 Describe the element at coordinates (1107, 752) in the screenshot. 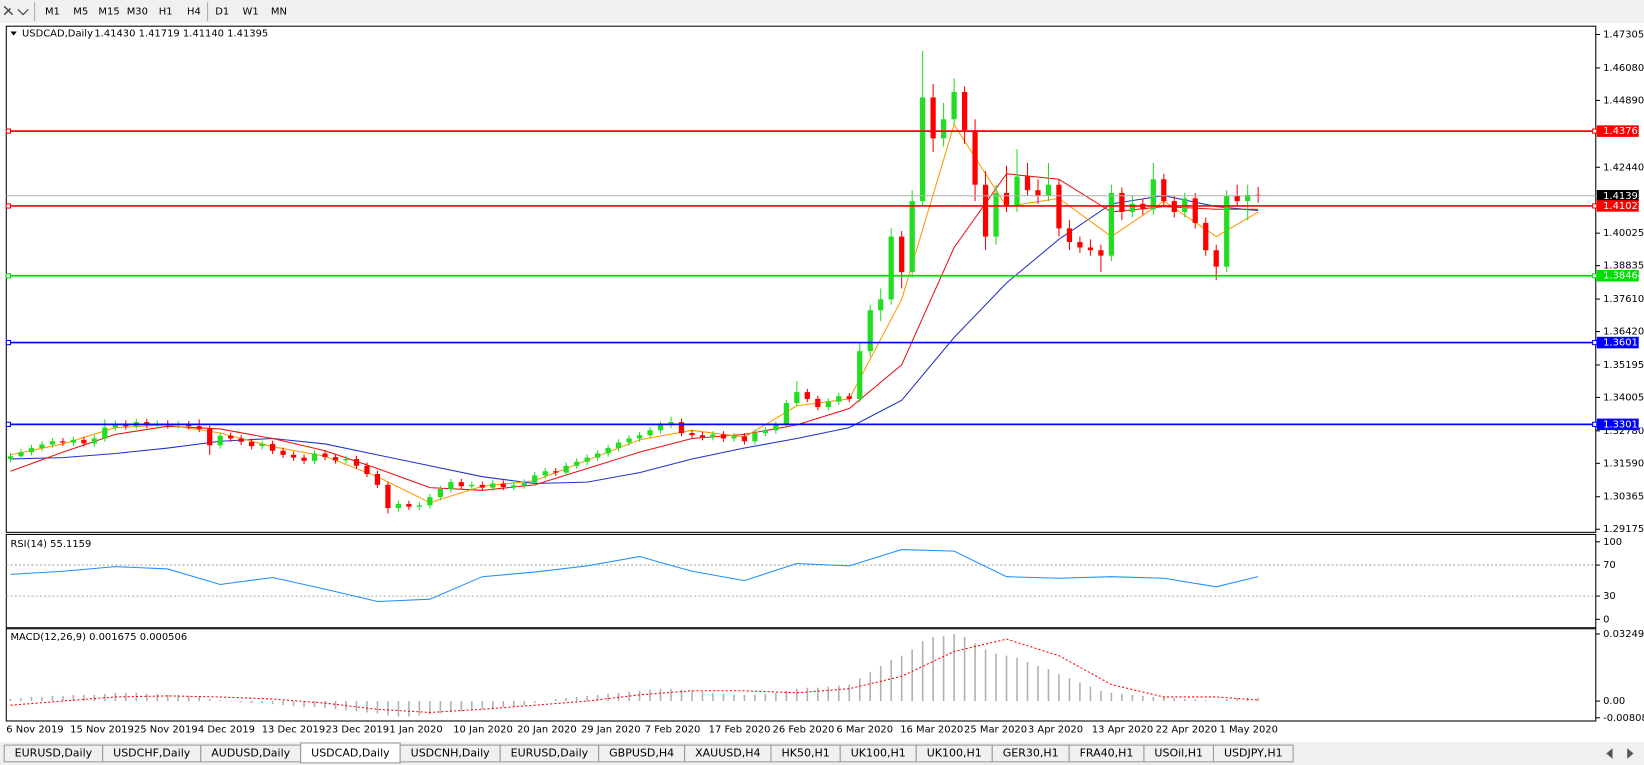

I see `tab-label: FRA40,H1` at that location.